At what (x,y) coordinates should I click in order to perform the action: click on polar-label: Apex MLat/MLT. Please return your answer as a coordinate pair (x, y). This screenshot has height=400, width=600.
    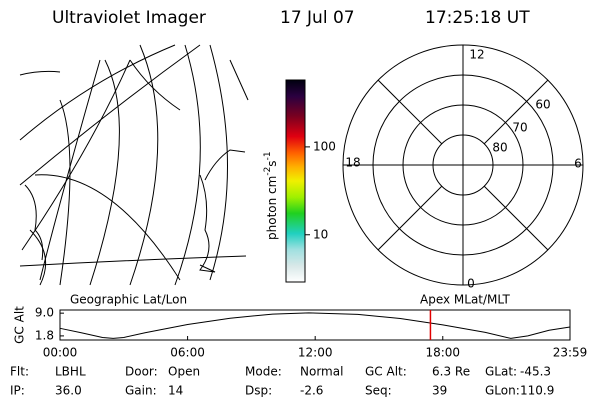
    Looking at the image, I should click on (465, 300).